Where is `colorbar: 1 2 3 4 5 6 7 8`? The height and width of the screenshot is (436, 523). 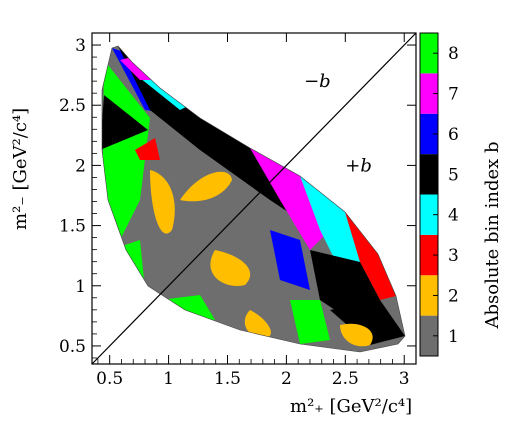 colorbar: 1 2 3 4 5 6 7 8 is located at coordinates (439, 194).